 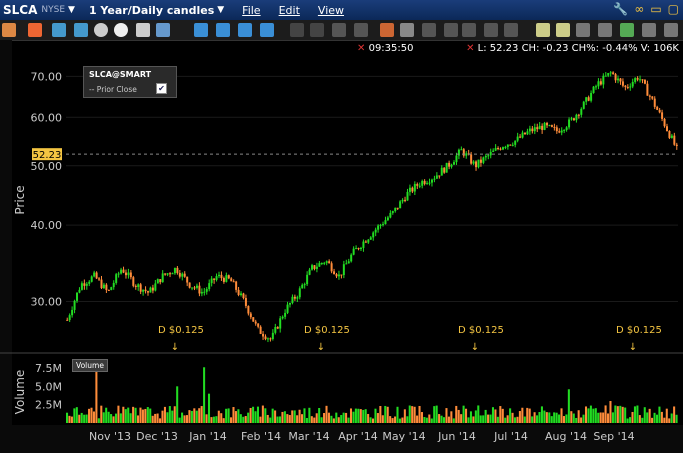 What do you see at coordinates (130, 82) in the screenshot?
I see `legend-box: SLCA@SMART -- Prior Close ✔` at bounding box center [130, 82].